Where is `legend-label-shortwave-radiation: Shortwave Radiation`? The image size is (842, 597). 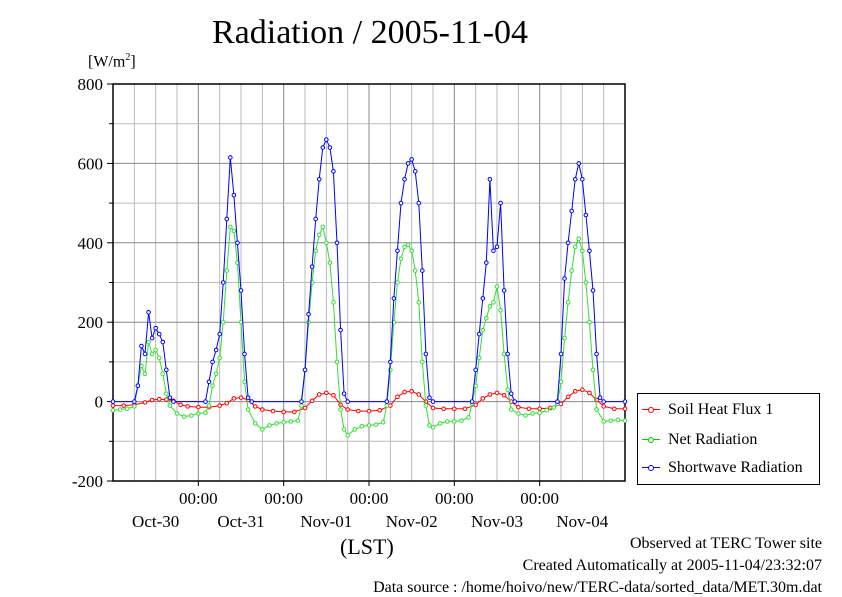 legend-label-shortwave-radiation: Shortwave Radiation is located at coordinates (735, 467).